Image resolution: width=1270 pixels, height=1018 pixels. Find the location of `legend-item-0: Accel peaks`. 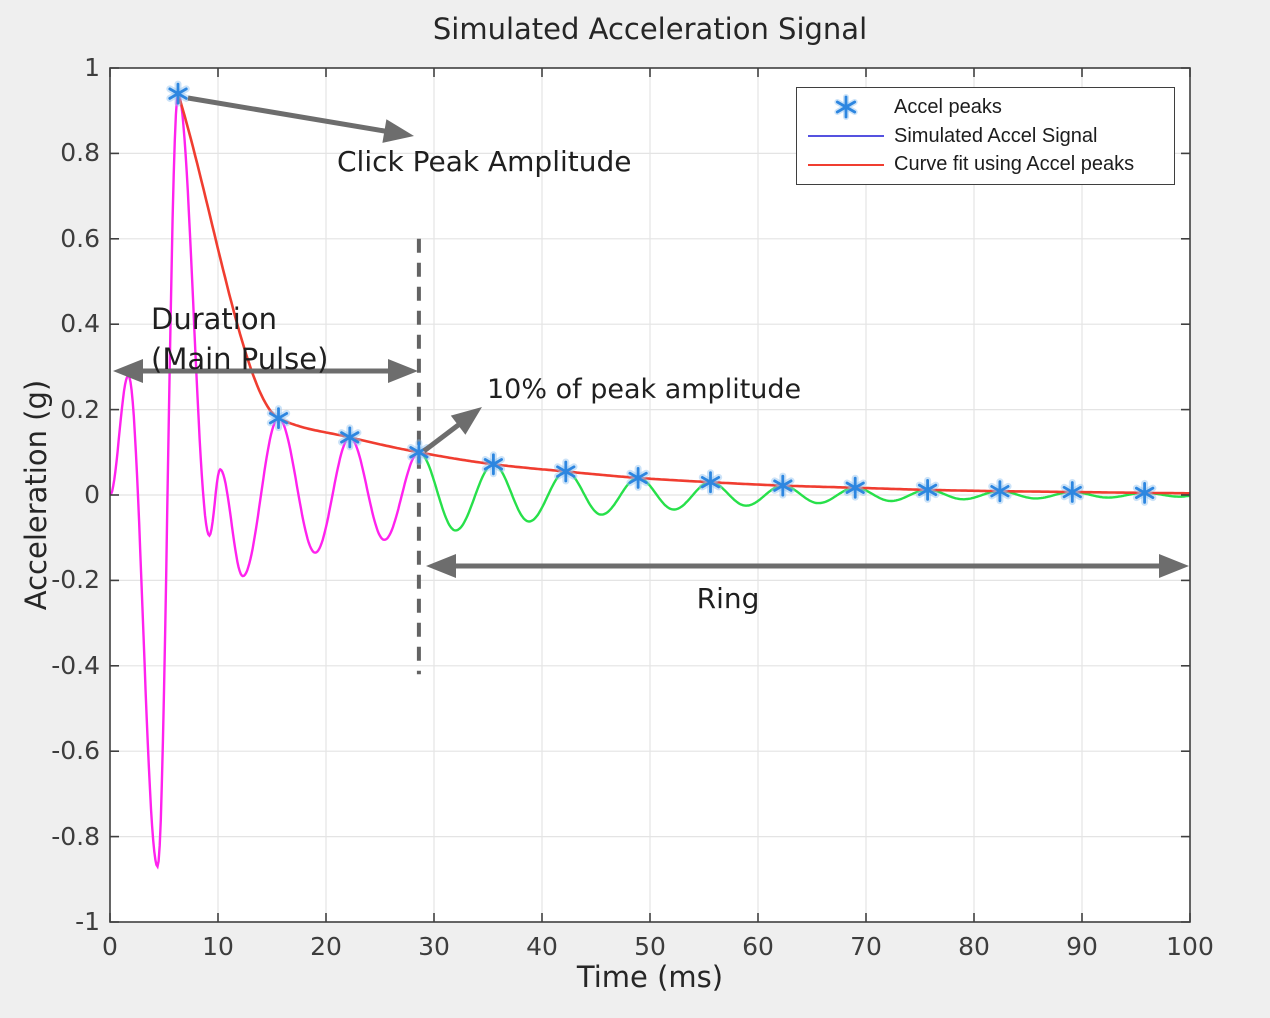

legend-item-0: Accel peaks is located at coordinates (985, 107).